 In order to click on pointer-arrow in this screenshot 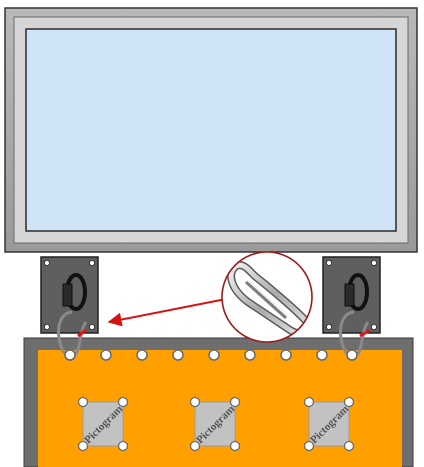, I will do `click(167, 312)`.